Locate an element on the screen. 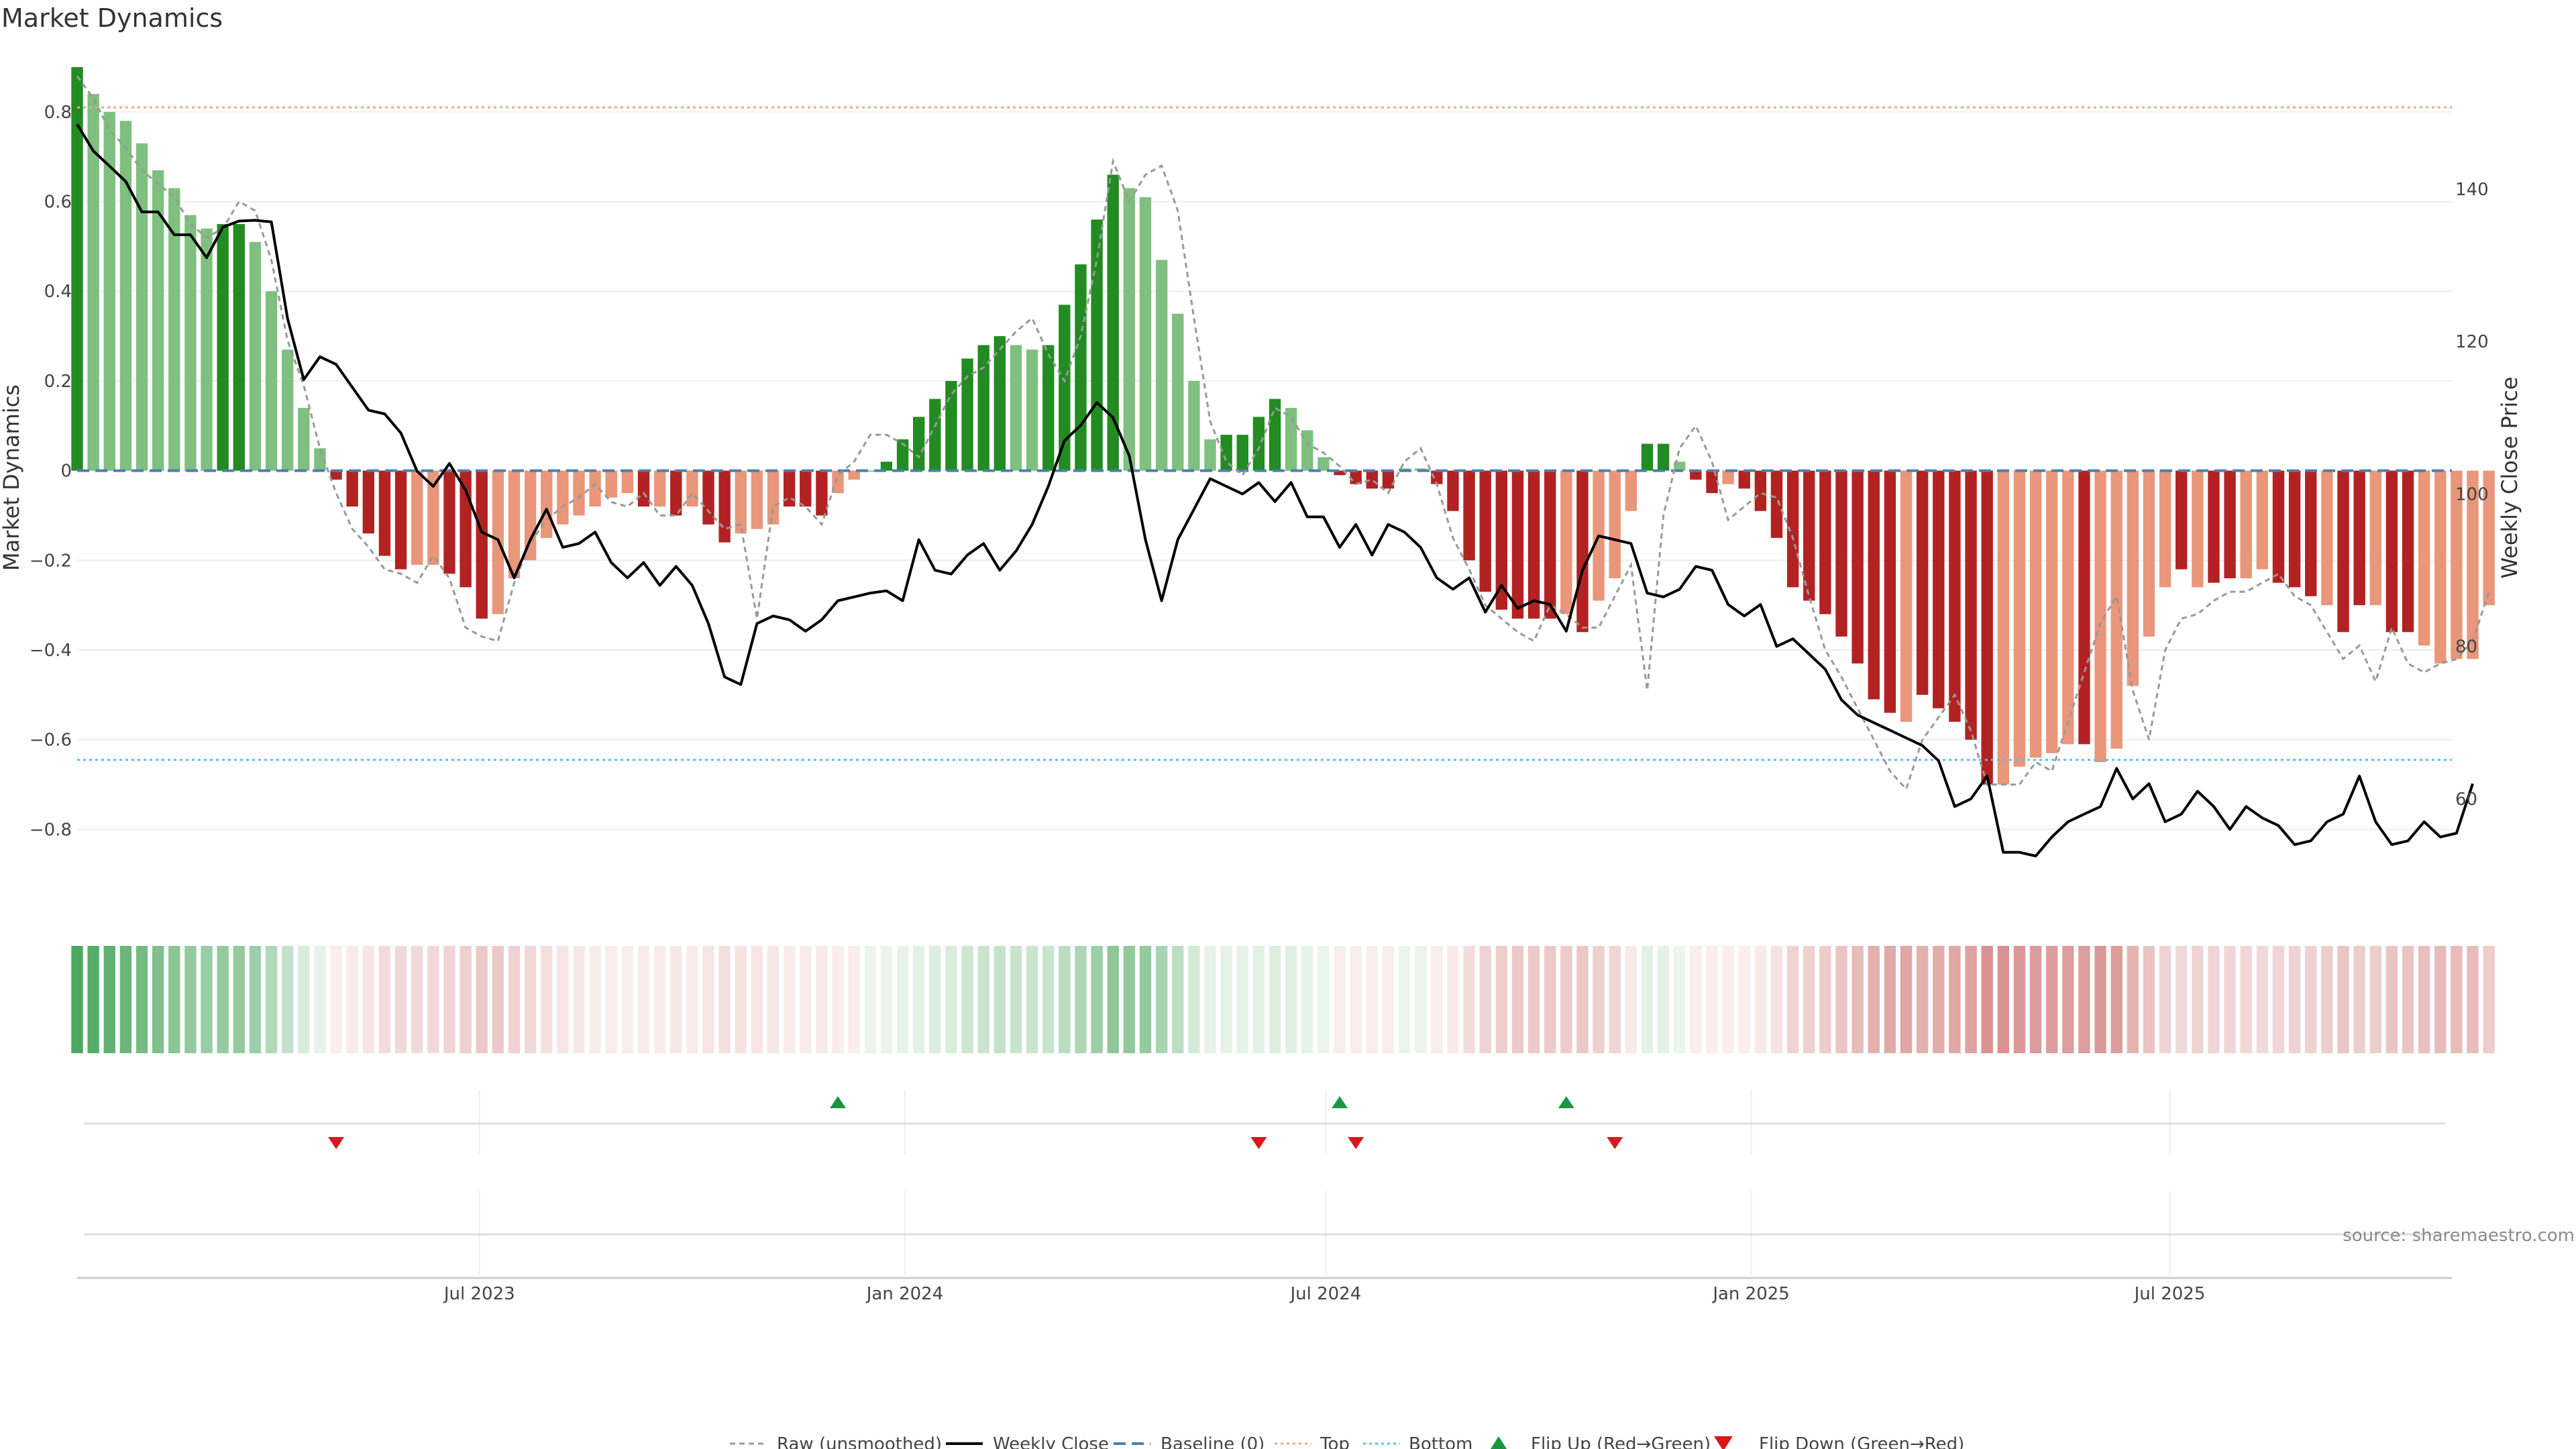 This screenshot has height=1449, width=2576. right-tick-label: 100 is located at coordinates (2472, 494).